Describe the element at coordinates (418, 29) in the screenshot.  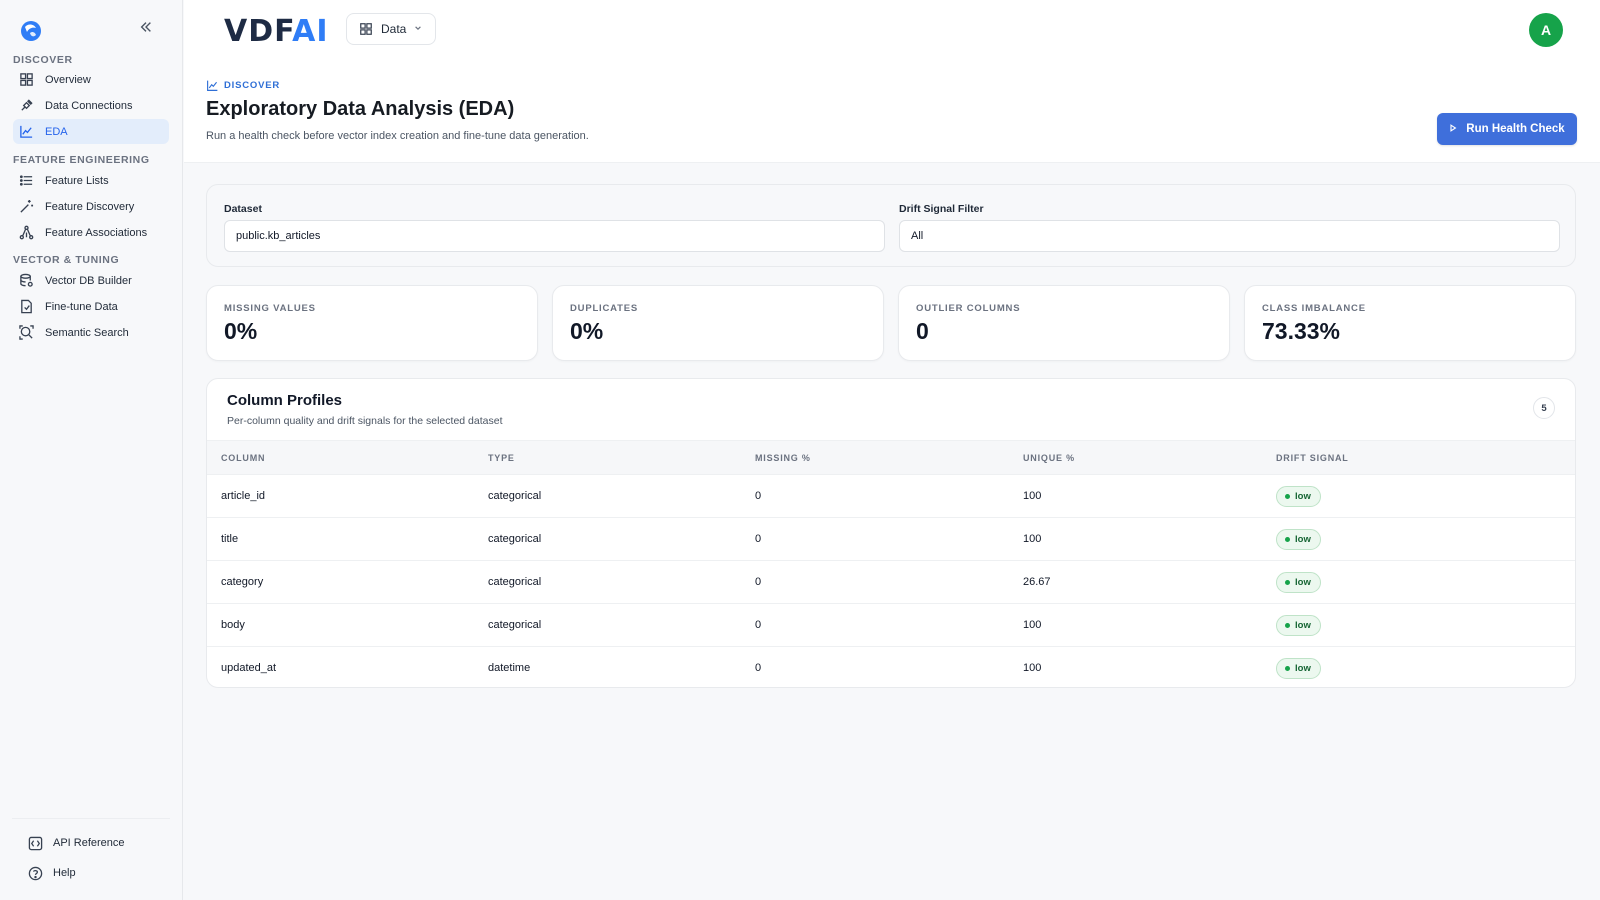
I see `chevron-down-icon` at that location.